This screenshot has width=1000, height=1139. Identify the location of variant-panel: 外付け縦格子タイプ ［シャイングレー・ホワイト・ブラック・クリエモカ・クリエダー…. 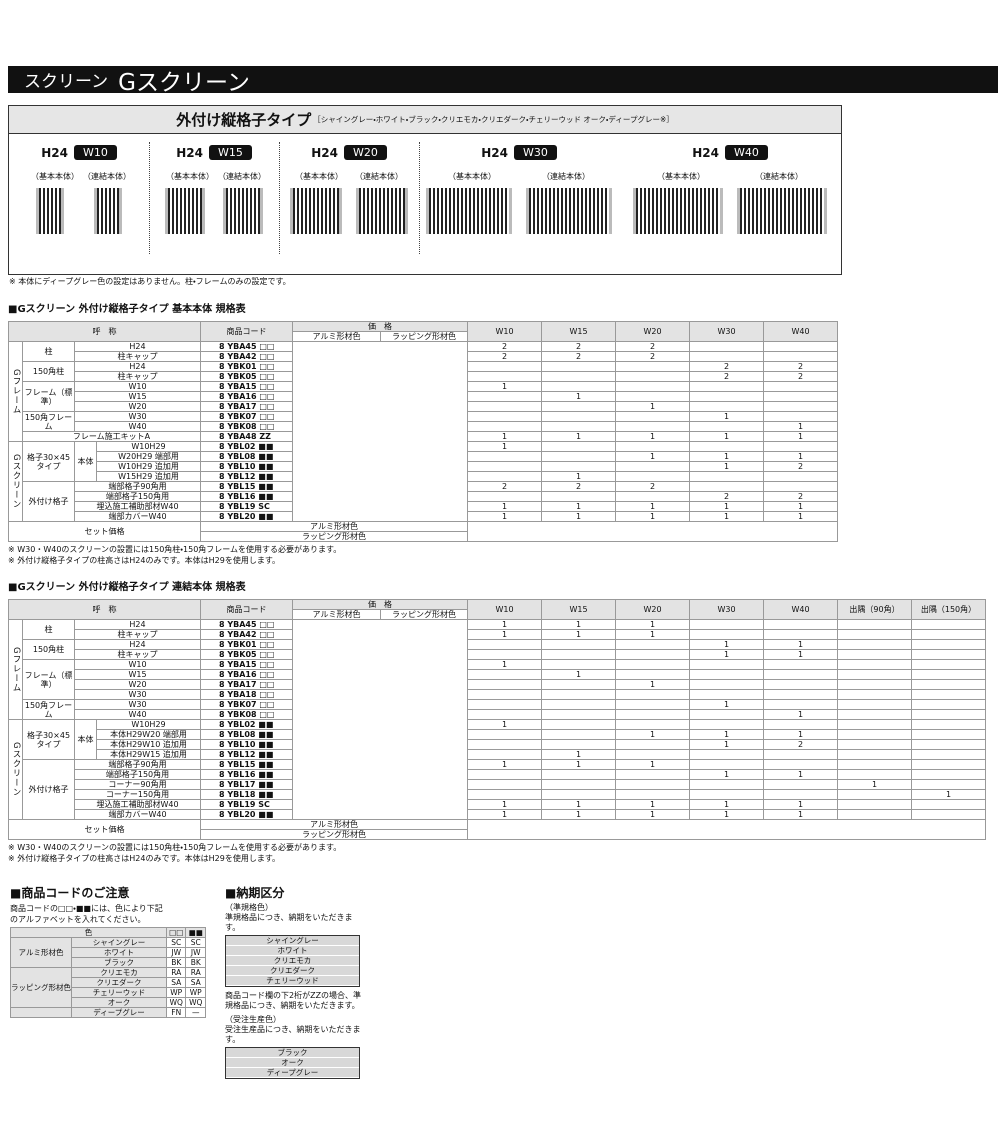
(425, 195).